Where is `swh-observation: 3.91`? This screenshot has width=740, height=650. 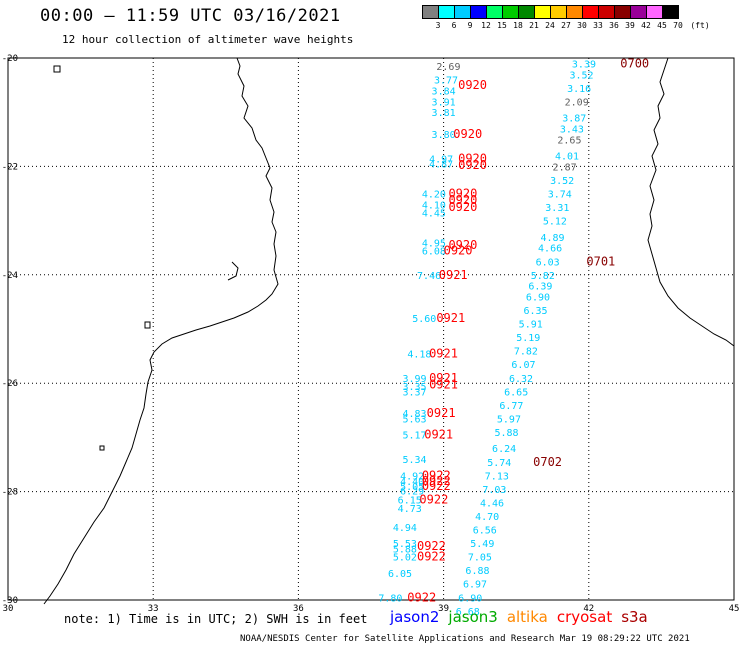 swh-observation: 3.91 is located at coordinates (444, 102).